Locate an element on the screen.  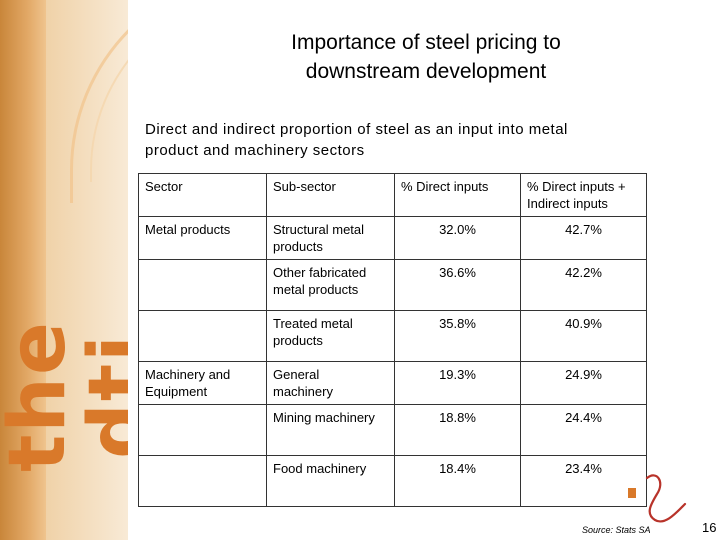
cell-direct: 32.0% is located at coordinates (457, 238).